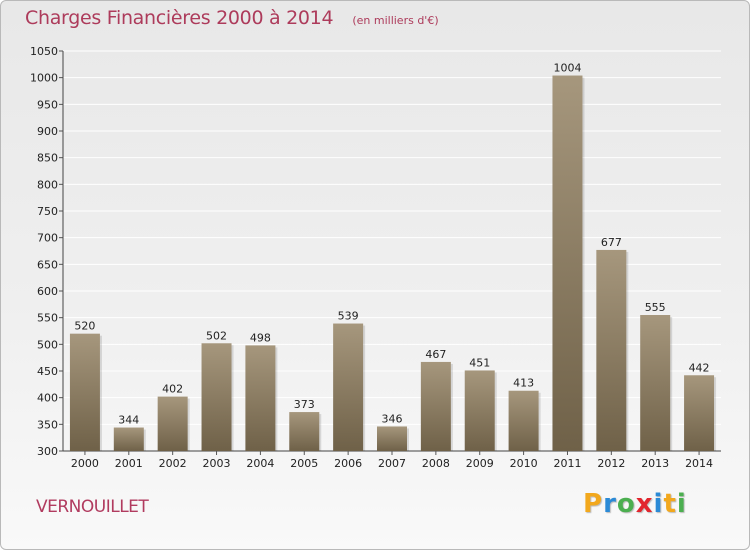  Describe the element at coordinates (593, 504) in the screenshot. I see `logo-letter: P` at that location.